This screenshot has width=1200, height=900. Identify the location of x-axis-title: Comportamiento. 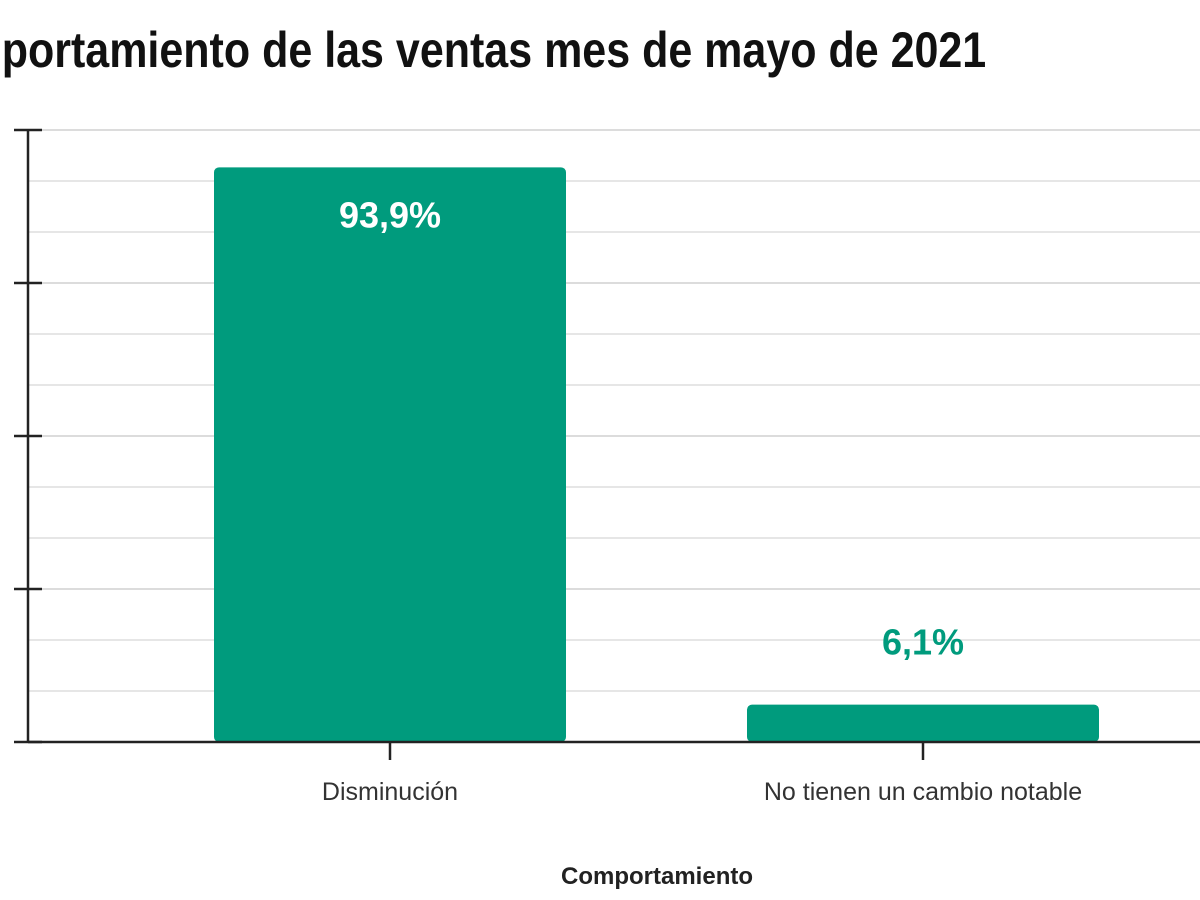
(657, 876).